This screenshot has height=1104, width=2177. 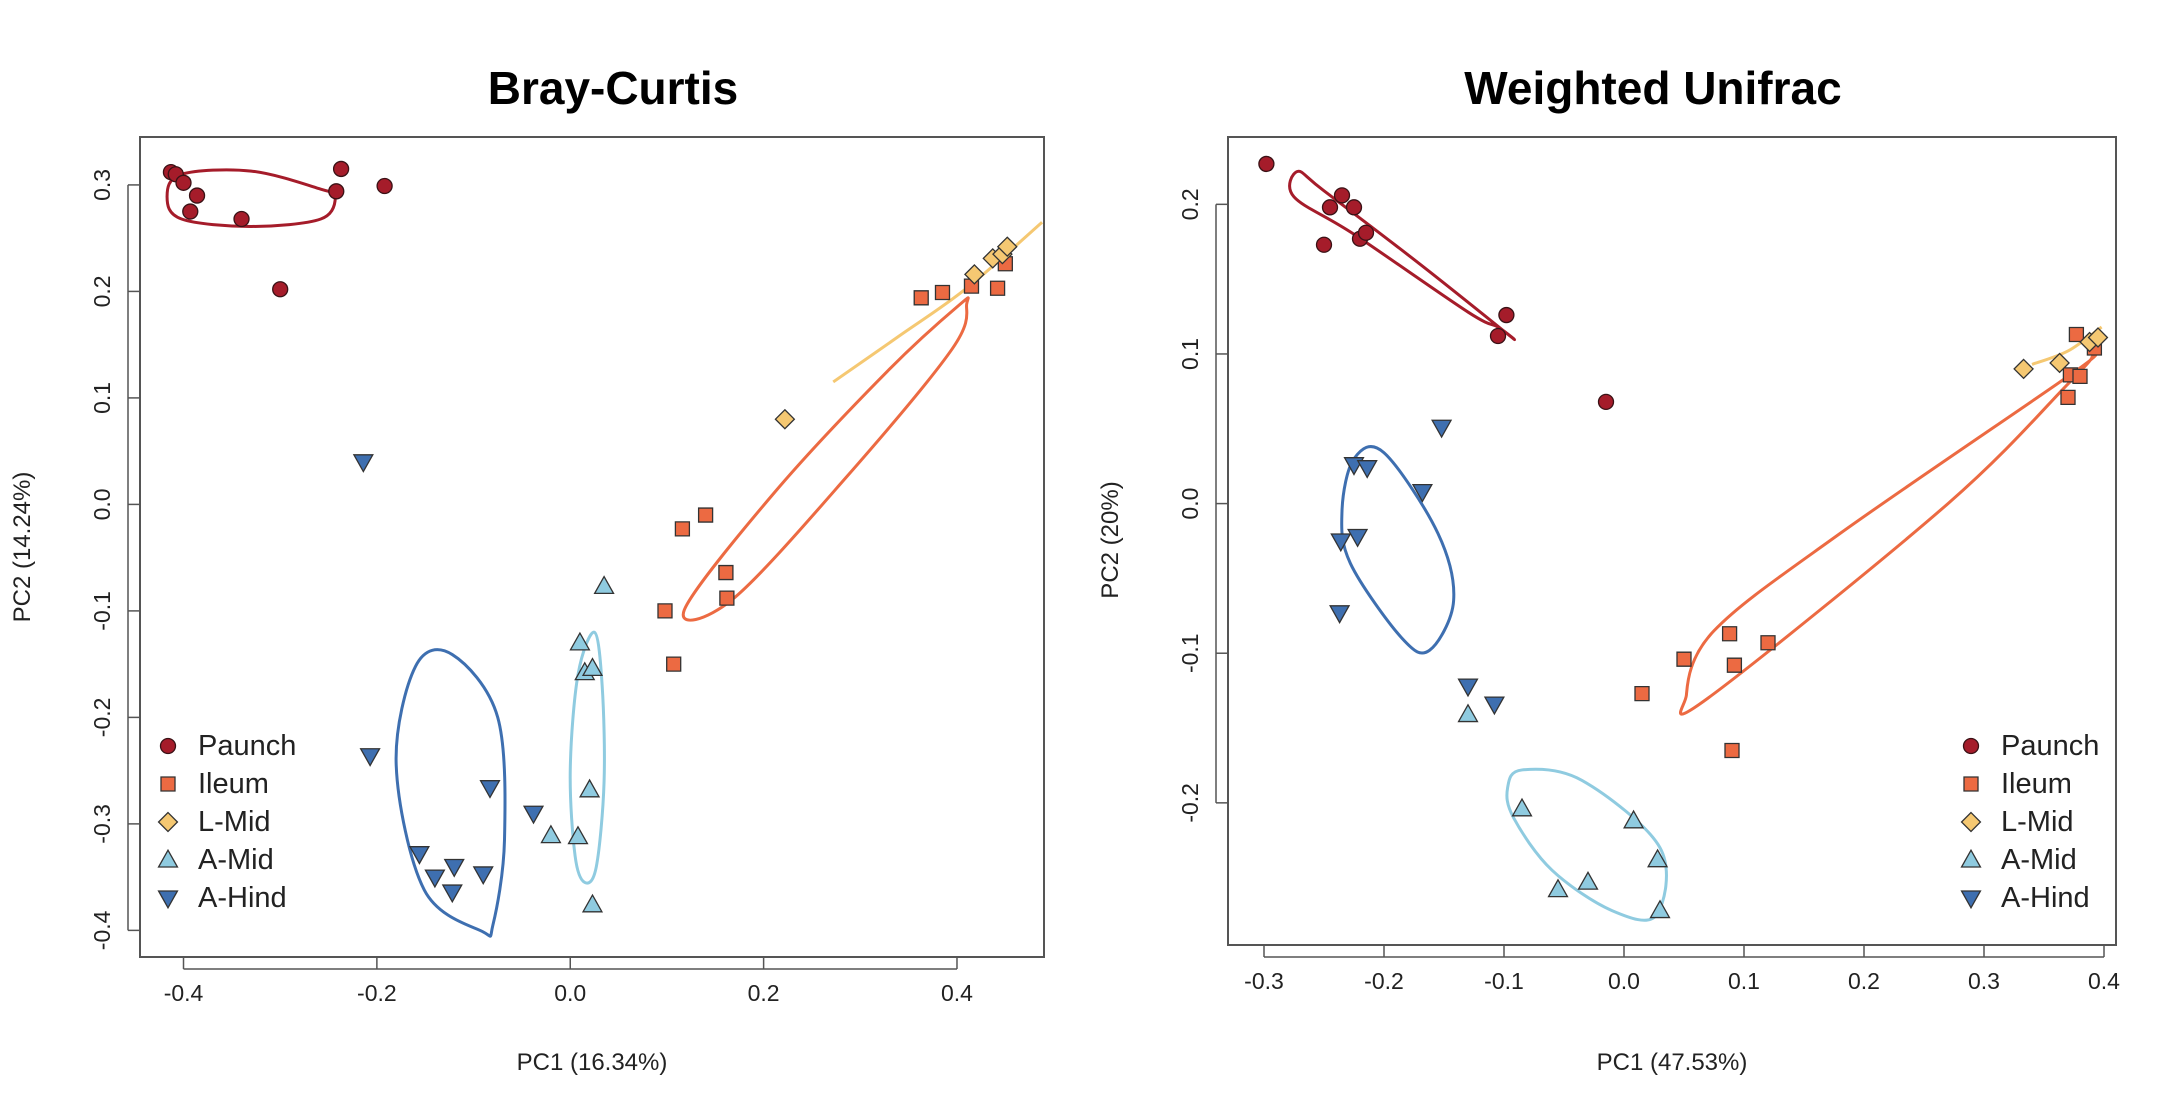 What do you see at coordinates (1682, 969) in the screenshot?
I see `x-axis: -0.3 -0.2 -0.1 0.0 0.1 0.2 0.3 0.4` at bounding box center [1682, 969].